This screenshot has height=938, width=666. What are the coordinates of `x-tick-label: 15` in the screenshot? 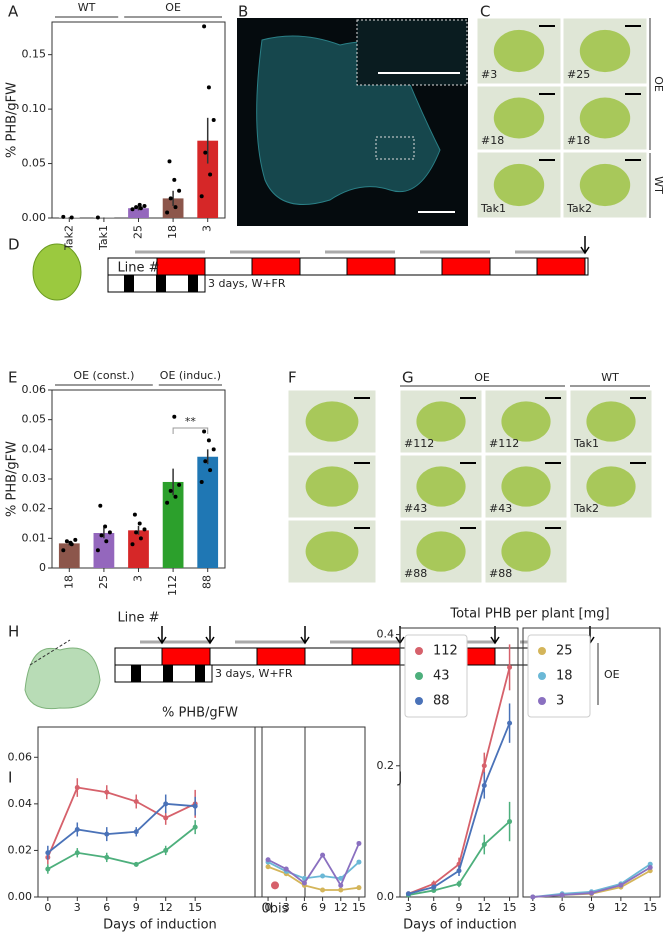 It's located at (510, 907).